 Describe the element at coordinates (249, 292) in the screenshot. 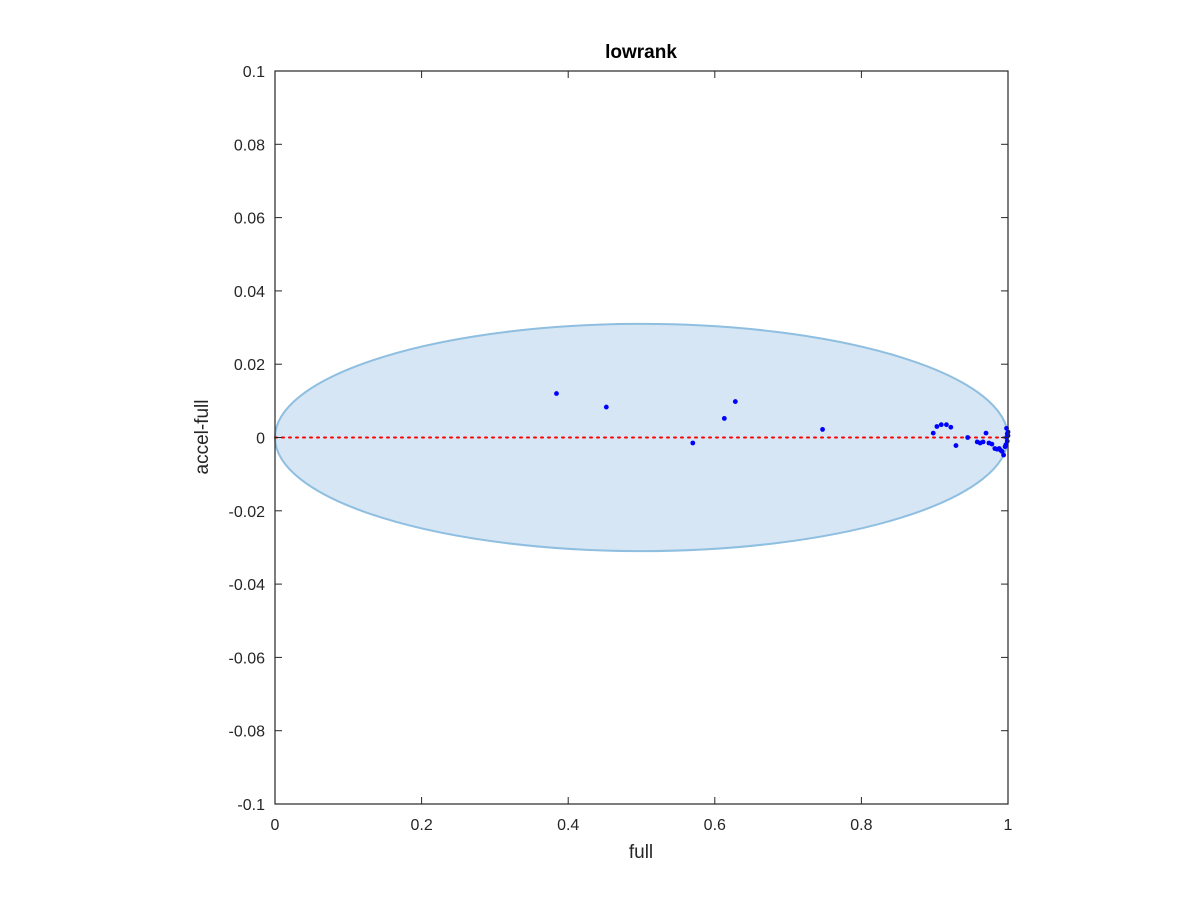

I see `y-tick-label: 0.04` at that location.